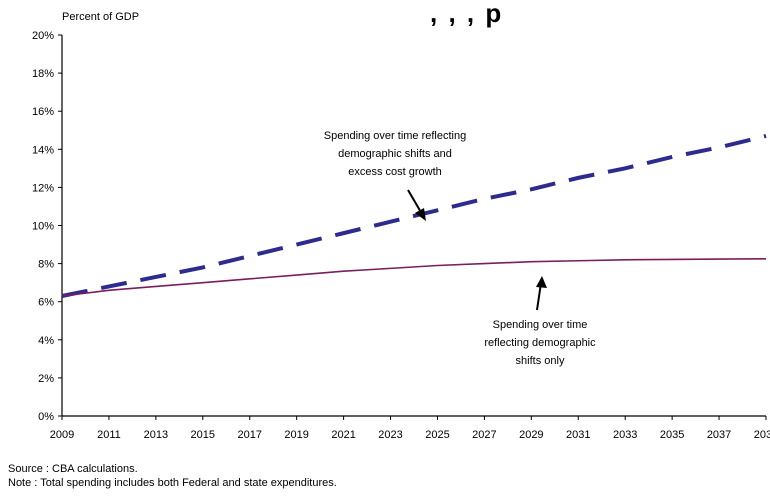  I want to click on x-tick-label: 2039, so click(762, 435).